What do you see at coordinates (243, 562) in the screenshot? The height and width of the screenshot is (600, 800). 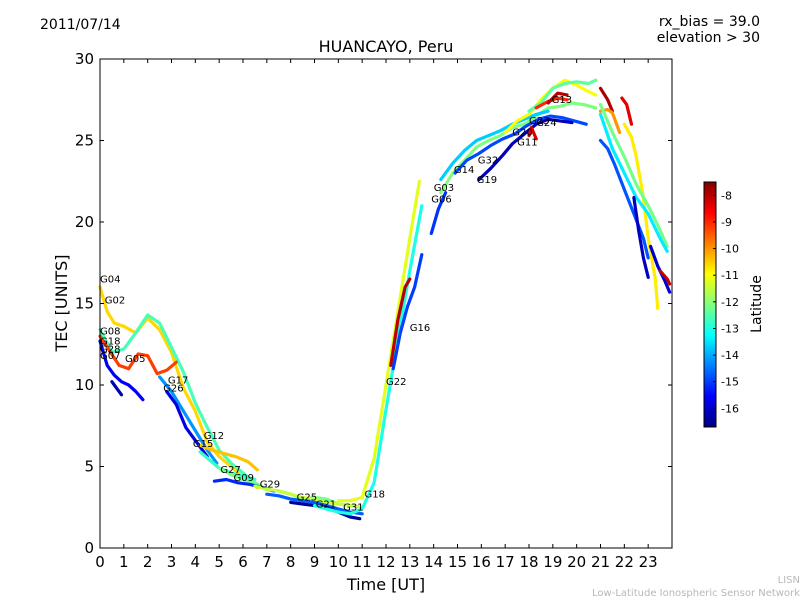 I see `x-tick-label: 6` at bounding box center [243, 562].